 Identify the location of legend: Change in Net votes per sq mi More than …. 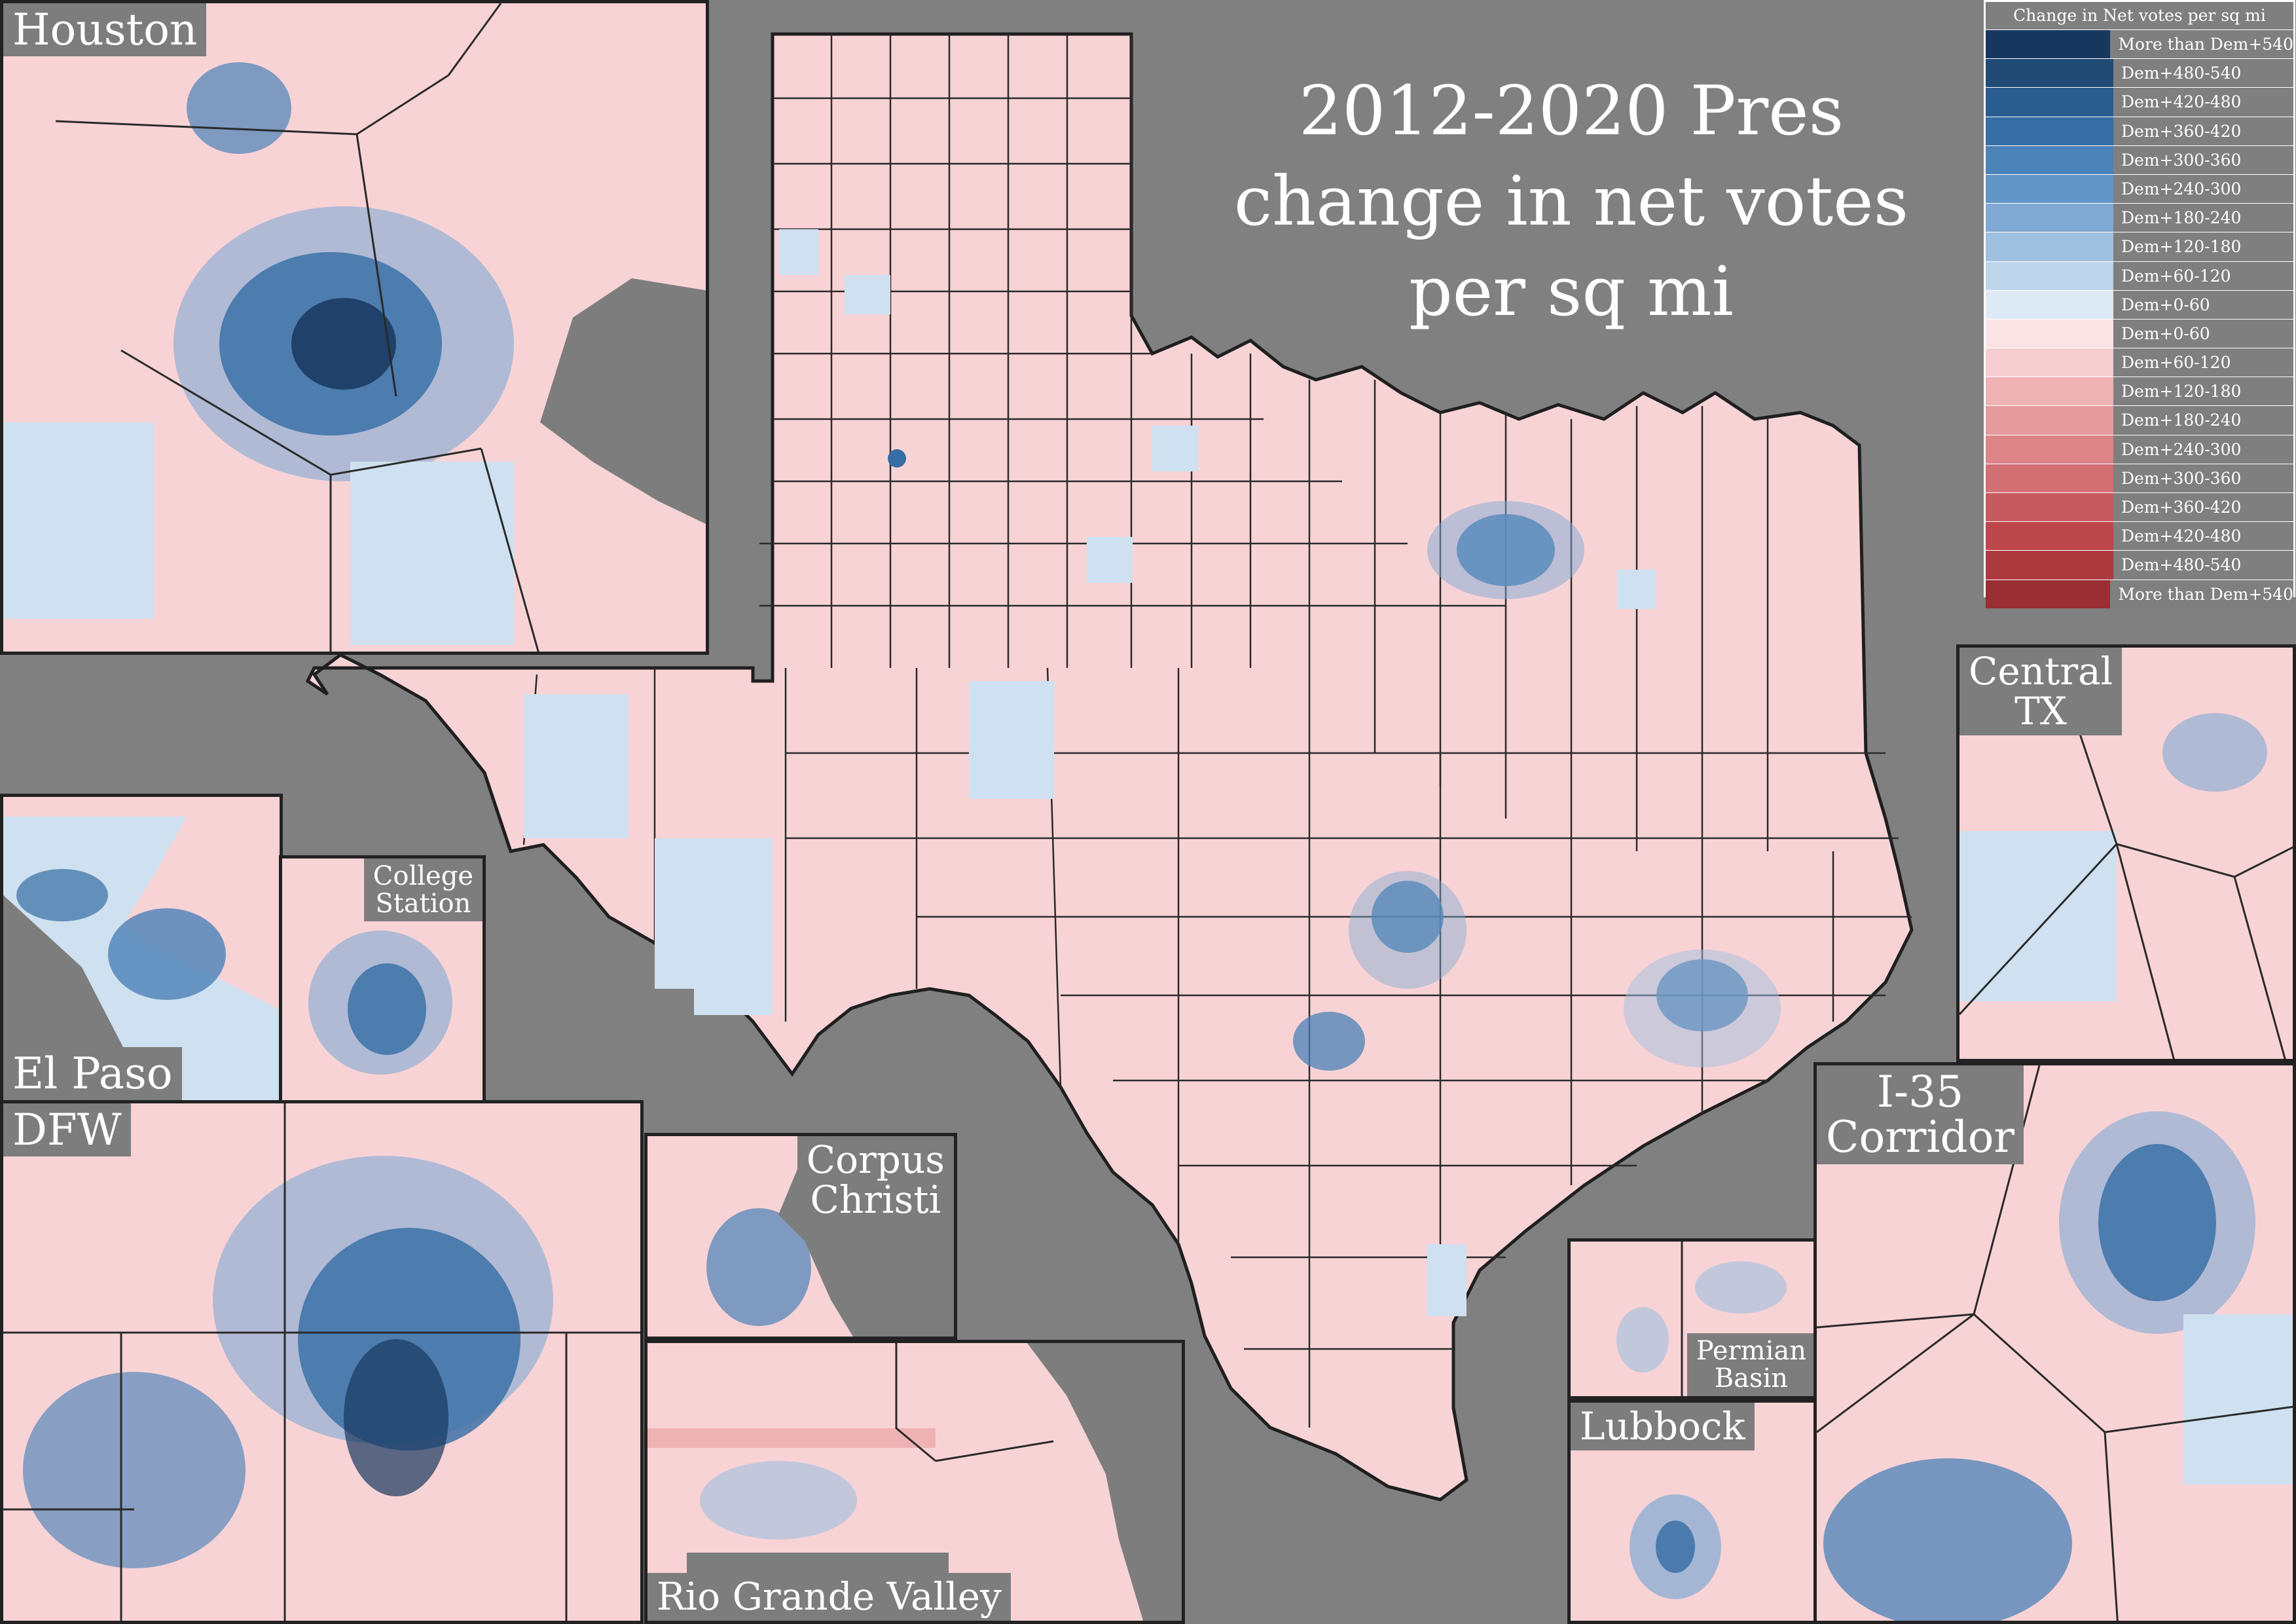
(2139, 304).